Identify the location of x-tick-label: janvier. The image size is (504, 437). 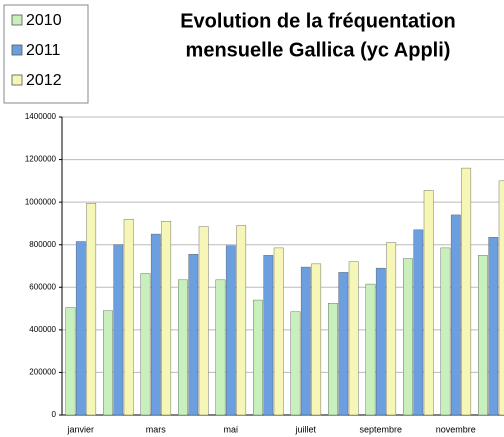
(80, 429).